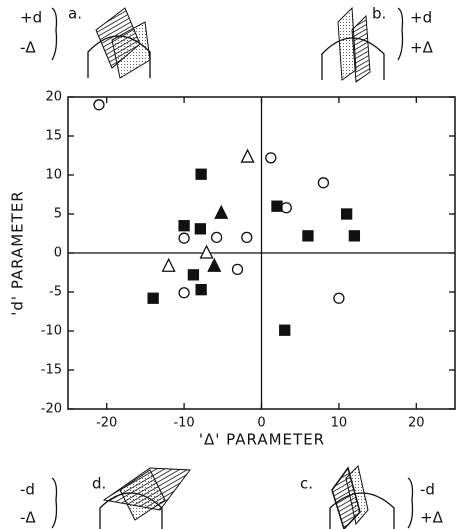  I want to click on panel-label: a., so click(75, 14).